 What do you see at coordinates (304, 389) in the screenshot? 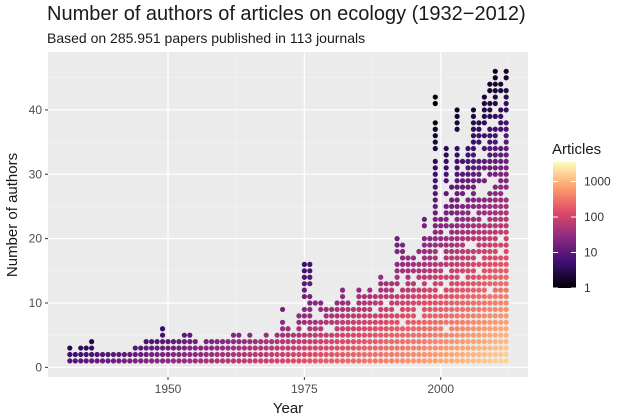
I see `x-tick-label: 1975` at bounding box center [304, 389].